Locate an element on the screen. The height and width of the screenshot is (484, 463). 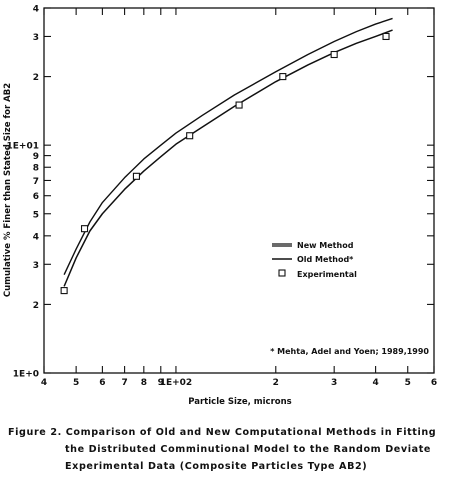
x-tick-label: 2 is located at coordinates (276, 383).